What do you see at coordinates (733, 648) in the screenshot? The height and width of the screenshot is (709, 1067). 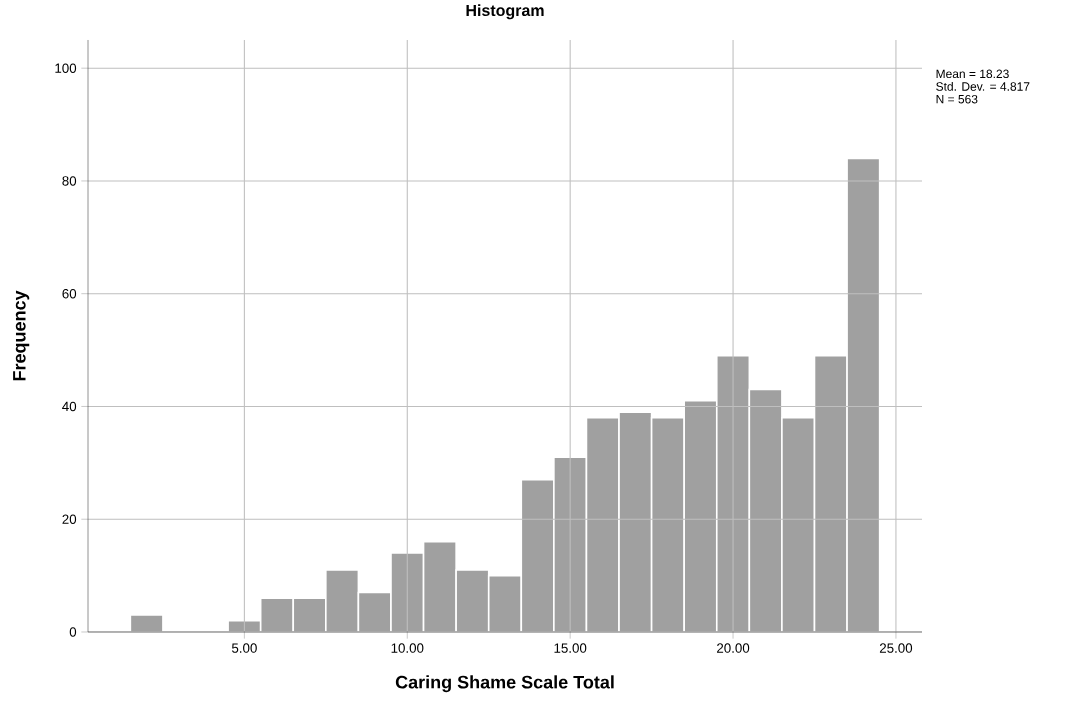 I see `x-tick-label: 20.00` at bounding box center [733, 648].